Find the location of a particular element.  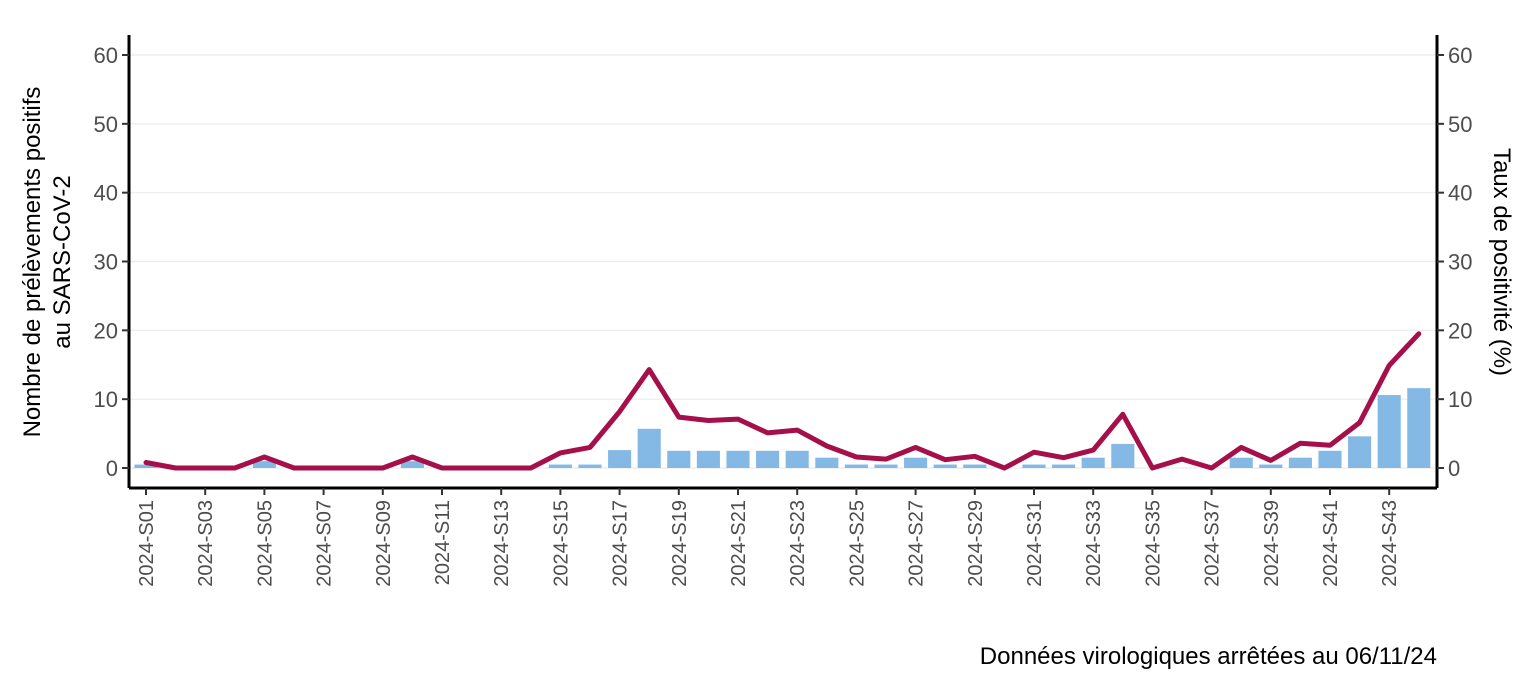

x-tick-label: 2024-S09 is located at coordinates (384, 543).